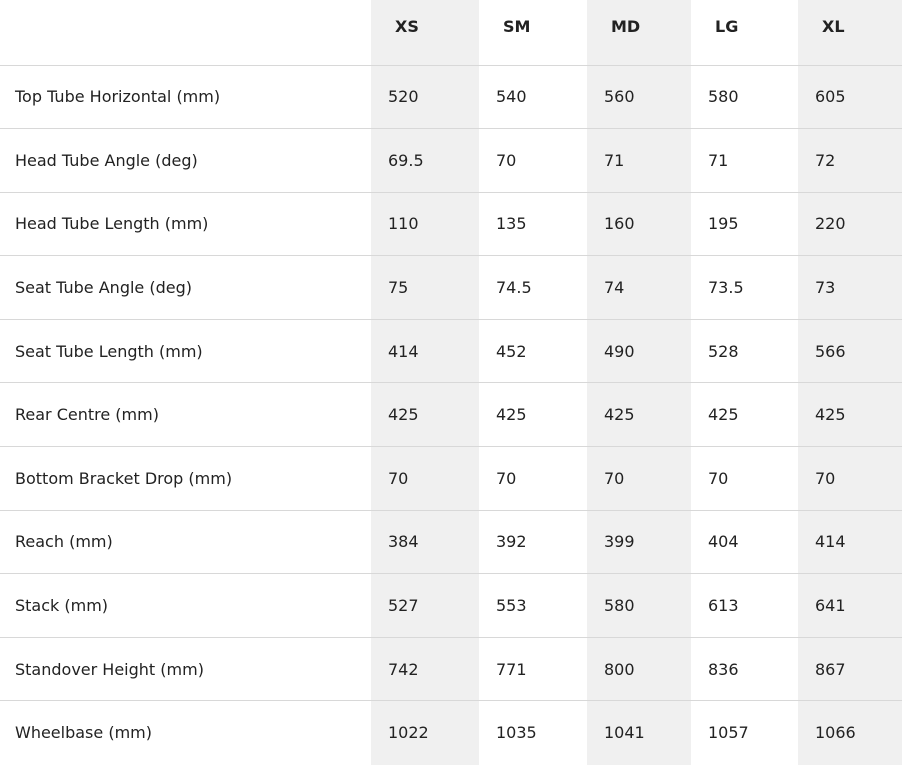 This screenshot has height=765, width=902. Describe the element at coordinates (850, 541) in the screenshot. I see `cell-xl: 414` at that location.